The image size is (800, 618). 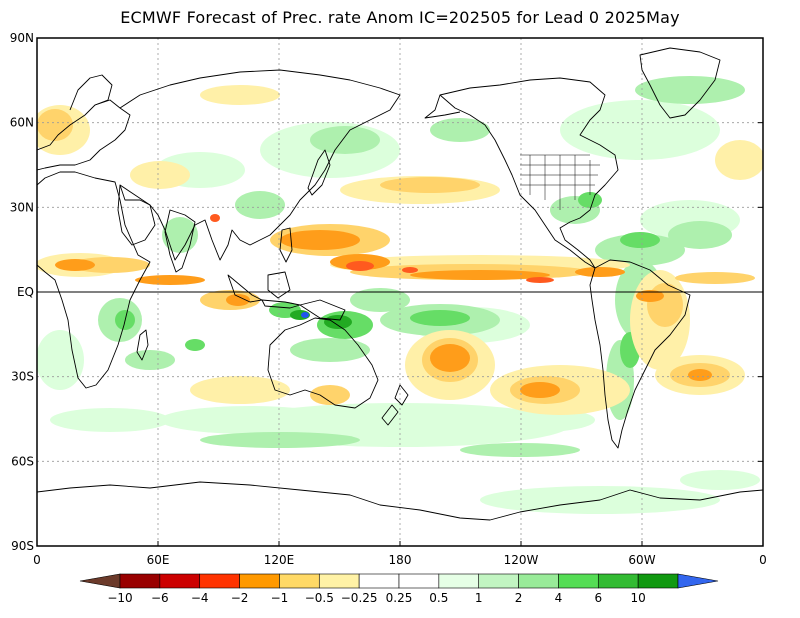 I want to click on europe-coastline, so click(x=84, y=135).